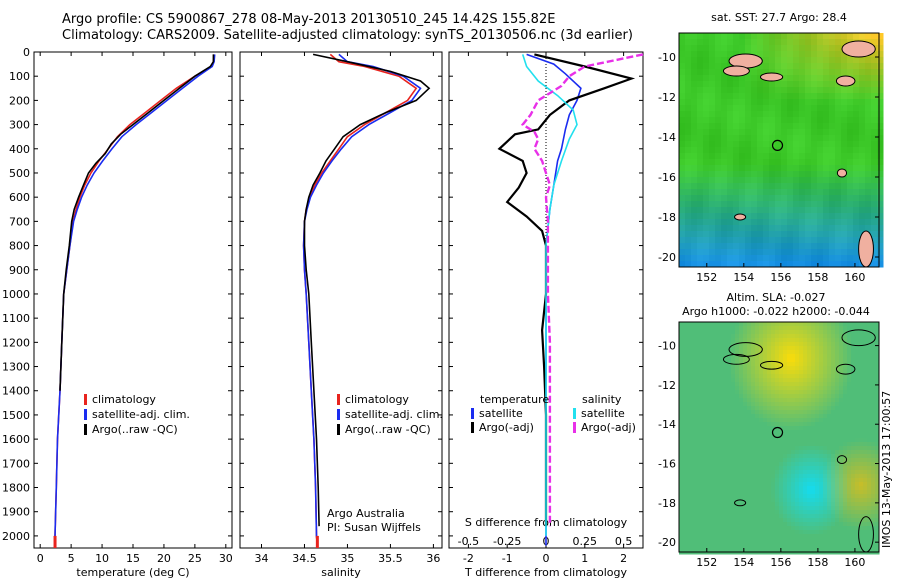 The width and height of the screenshot is (900, 580). What do you see at coordinates (667, 542) in the screenshot?
I see `map-y-tick-label: -20` at bounding box center [667, 542].